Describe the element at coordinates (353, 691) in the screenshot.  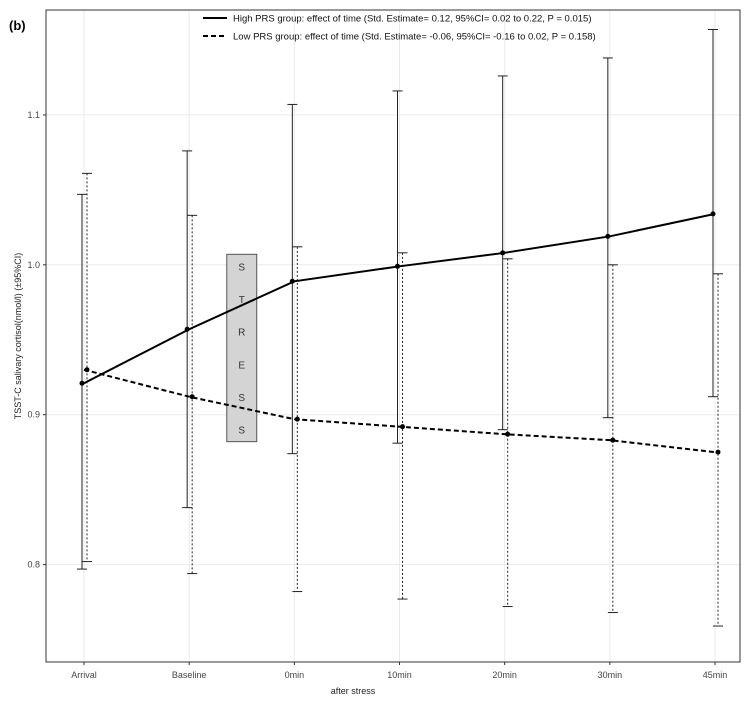
I see `x-axis-label: after stress` at that location.